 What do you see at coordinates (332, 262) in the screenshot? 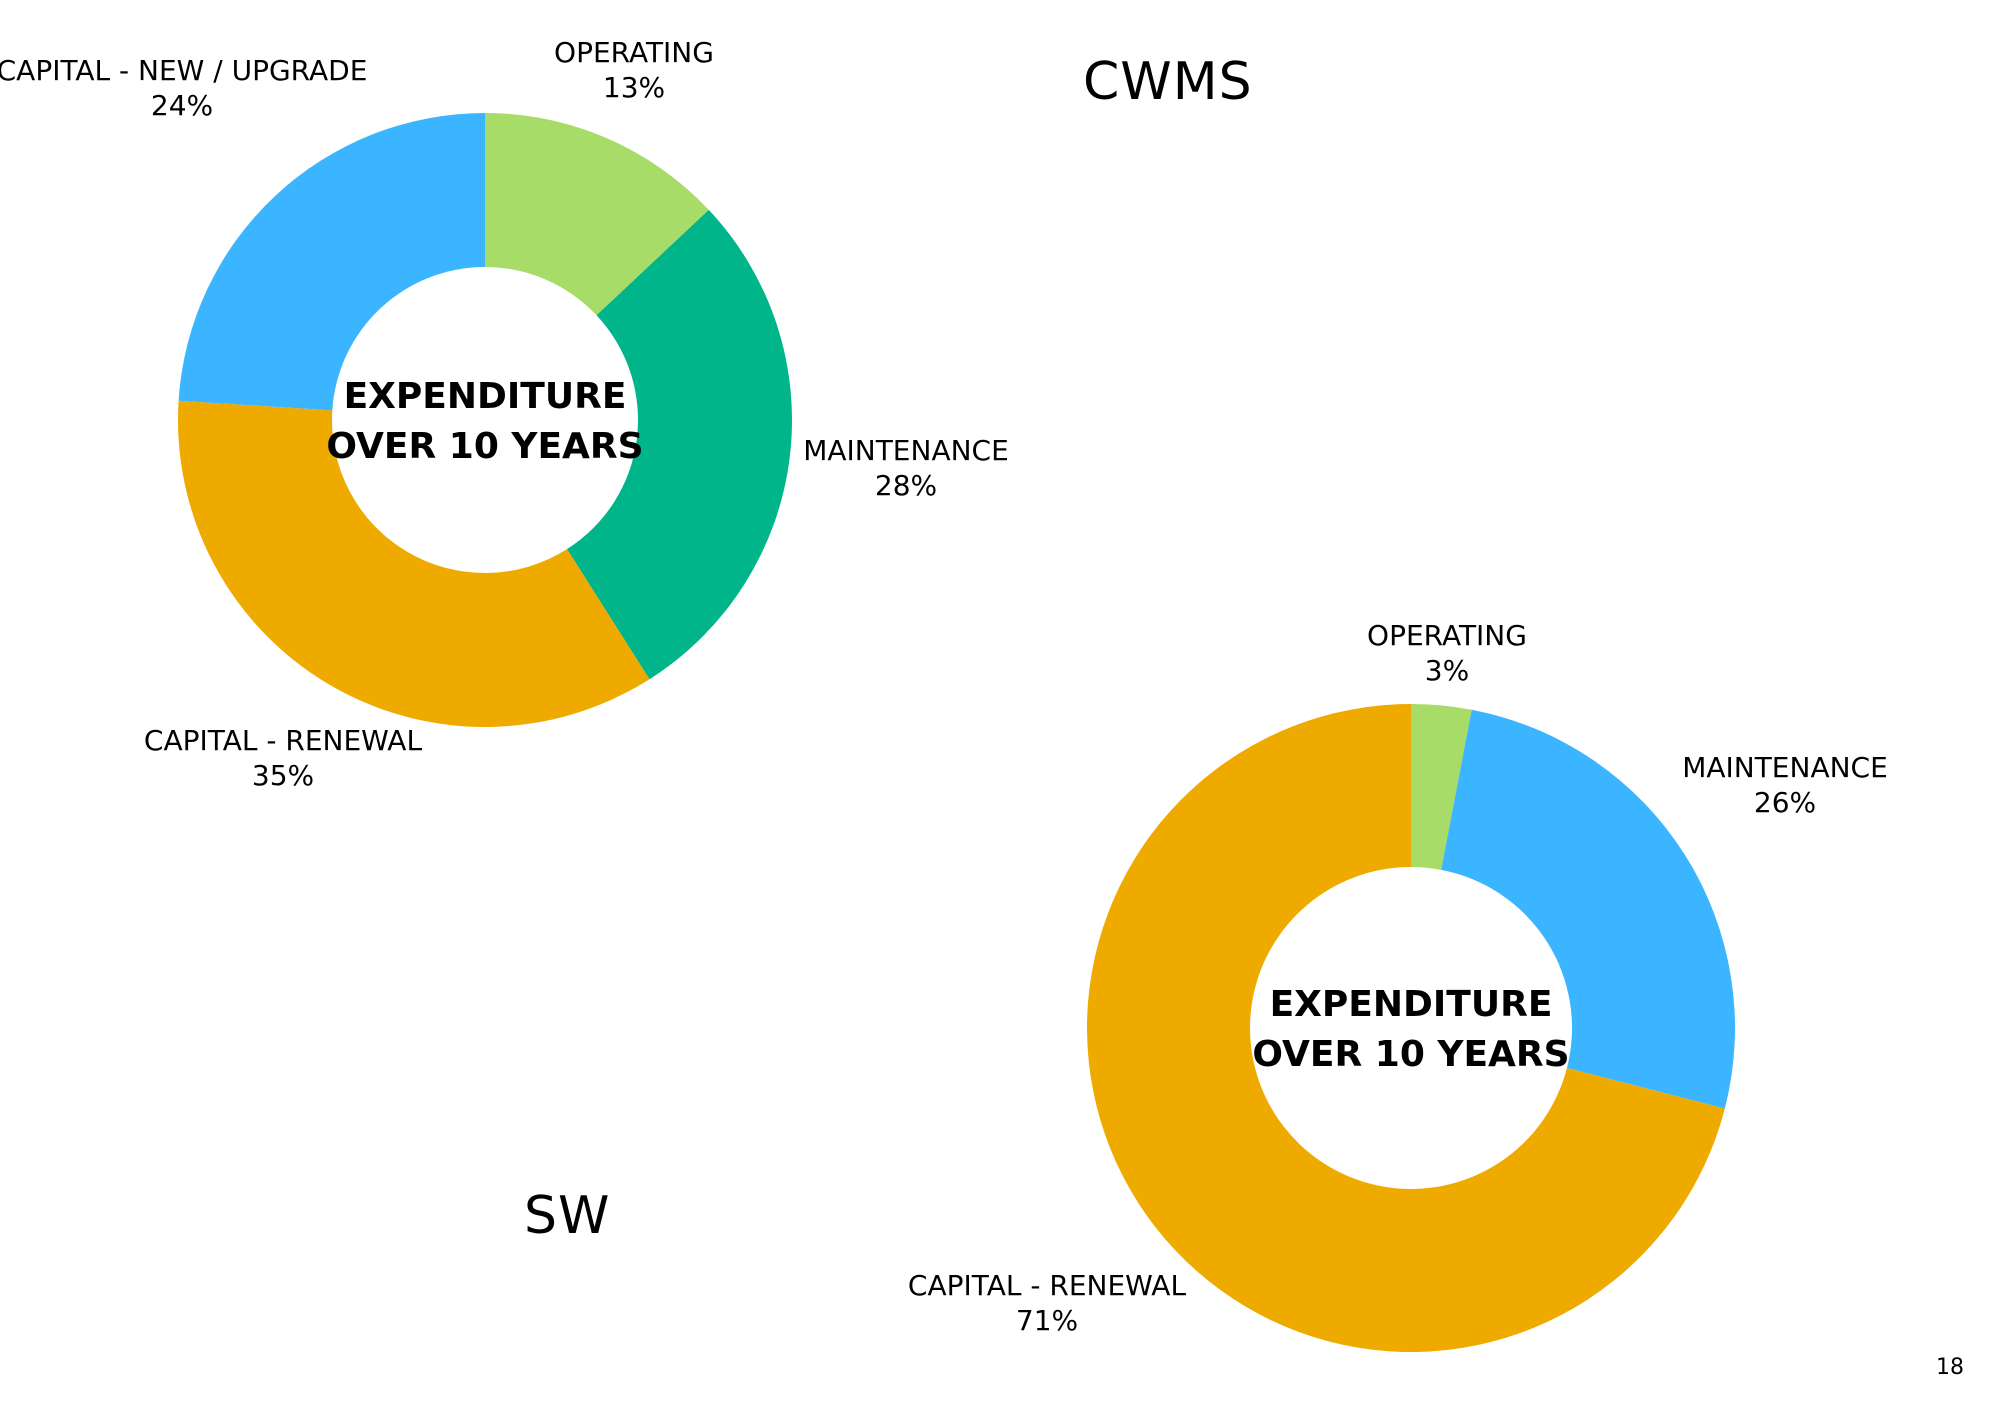
I see `slice-0-capital-new-upgrade` at bounding box center [332, 262].